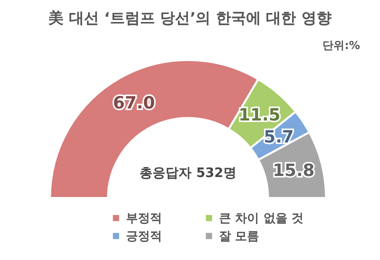 The image size is (380, 260). I want to click on data-label: 11.5, so click(259, 116).